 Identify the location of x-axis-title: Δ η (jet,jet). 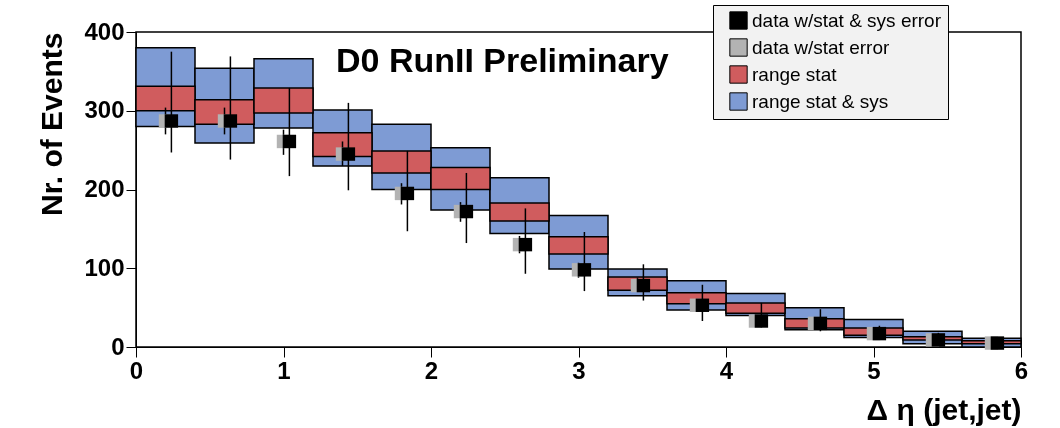
(944, 409).